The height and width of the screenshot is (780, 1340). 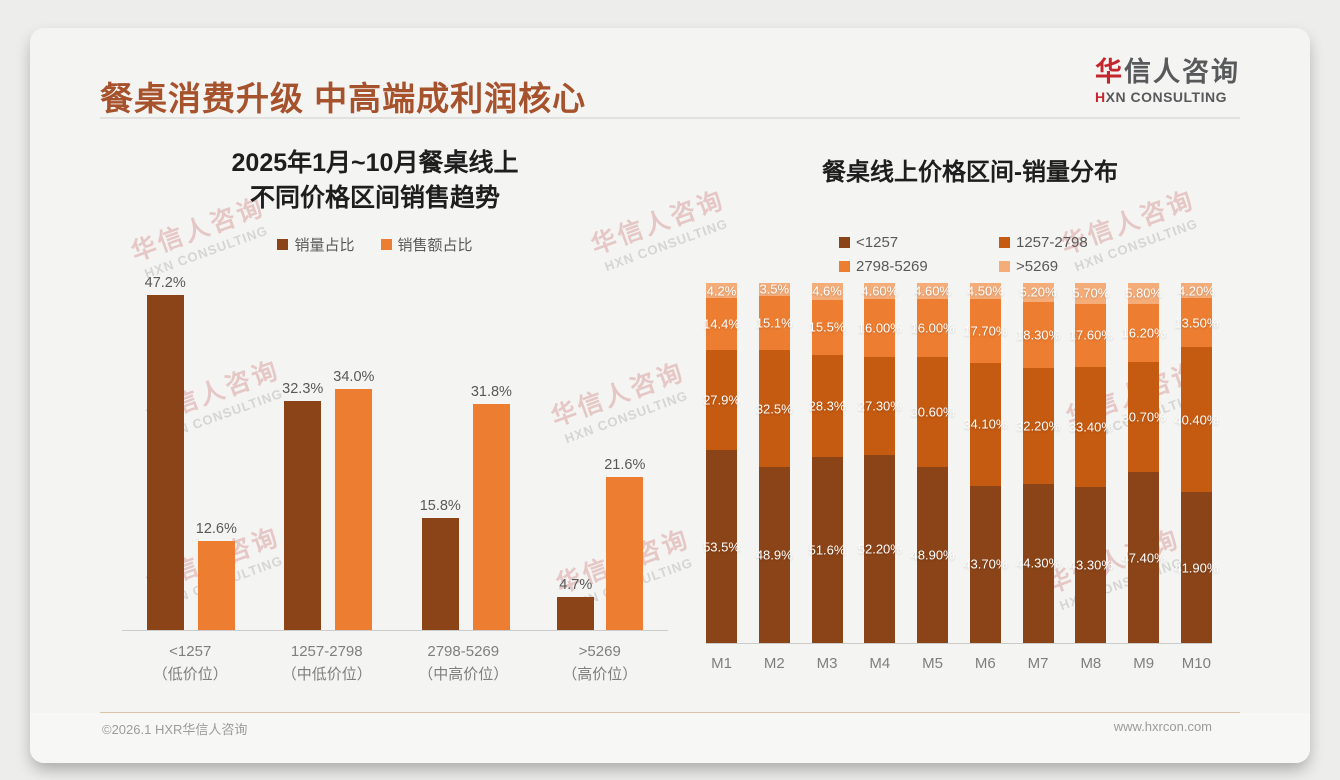 I want to click on segment-value-label: 27.30%, so click(x=879, y=406).